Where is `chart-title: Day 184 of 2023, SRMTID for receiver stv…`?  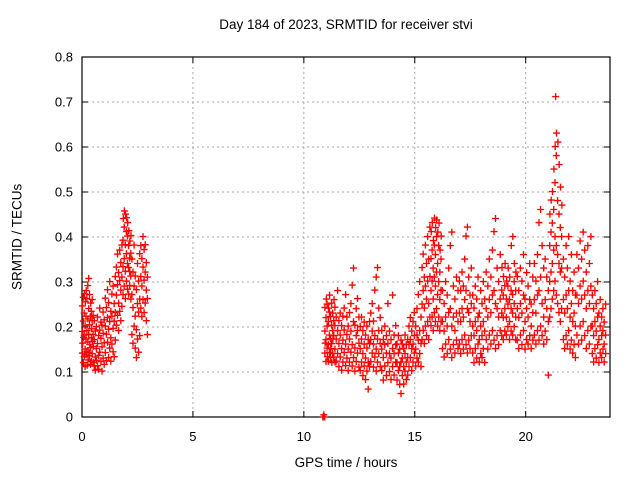
chart-title: Day 184 of 2023, SRMTID for receiver stv… is located at coordinates (346, 24).